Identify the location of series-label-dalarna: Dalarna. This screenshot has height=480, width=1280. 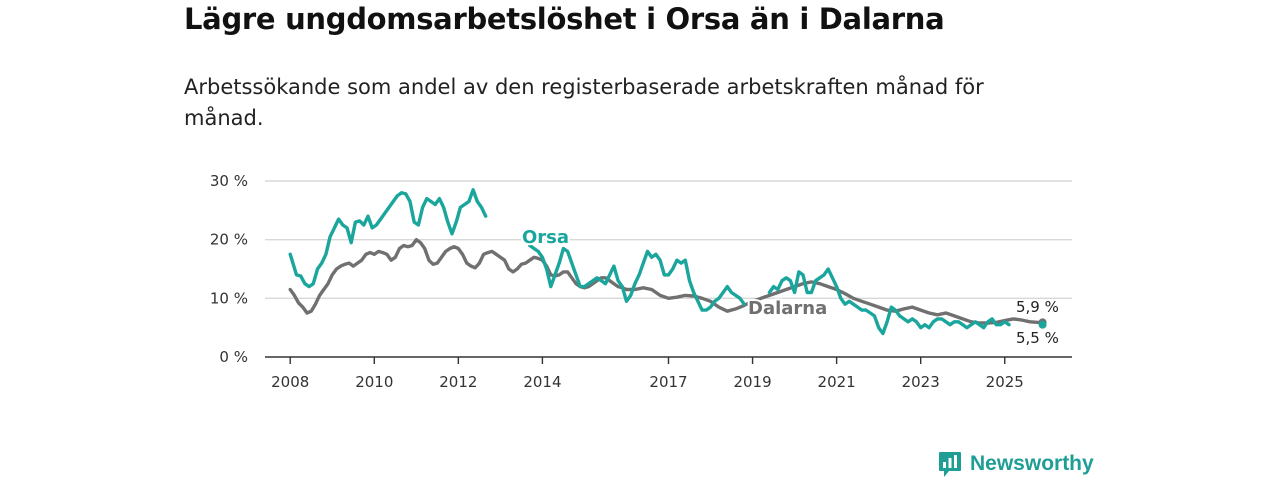
(787, 308).